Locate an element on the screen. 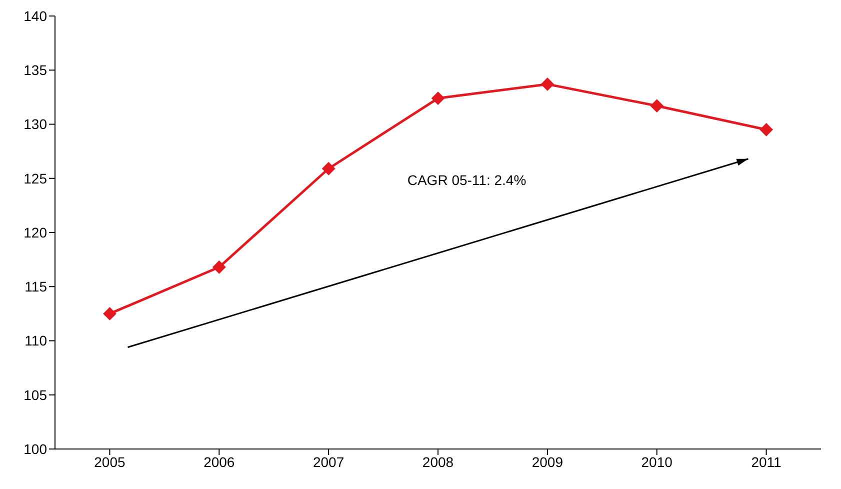 Image resolution: width=841 pixels, height=489 pixels. y-tick-label: 140 is located at coordinates (36, 16).